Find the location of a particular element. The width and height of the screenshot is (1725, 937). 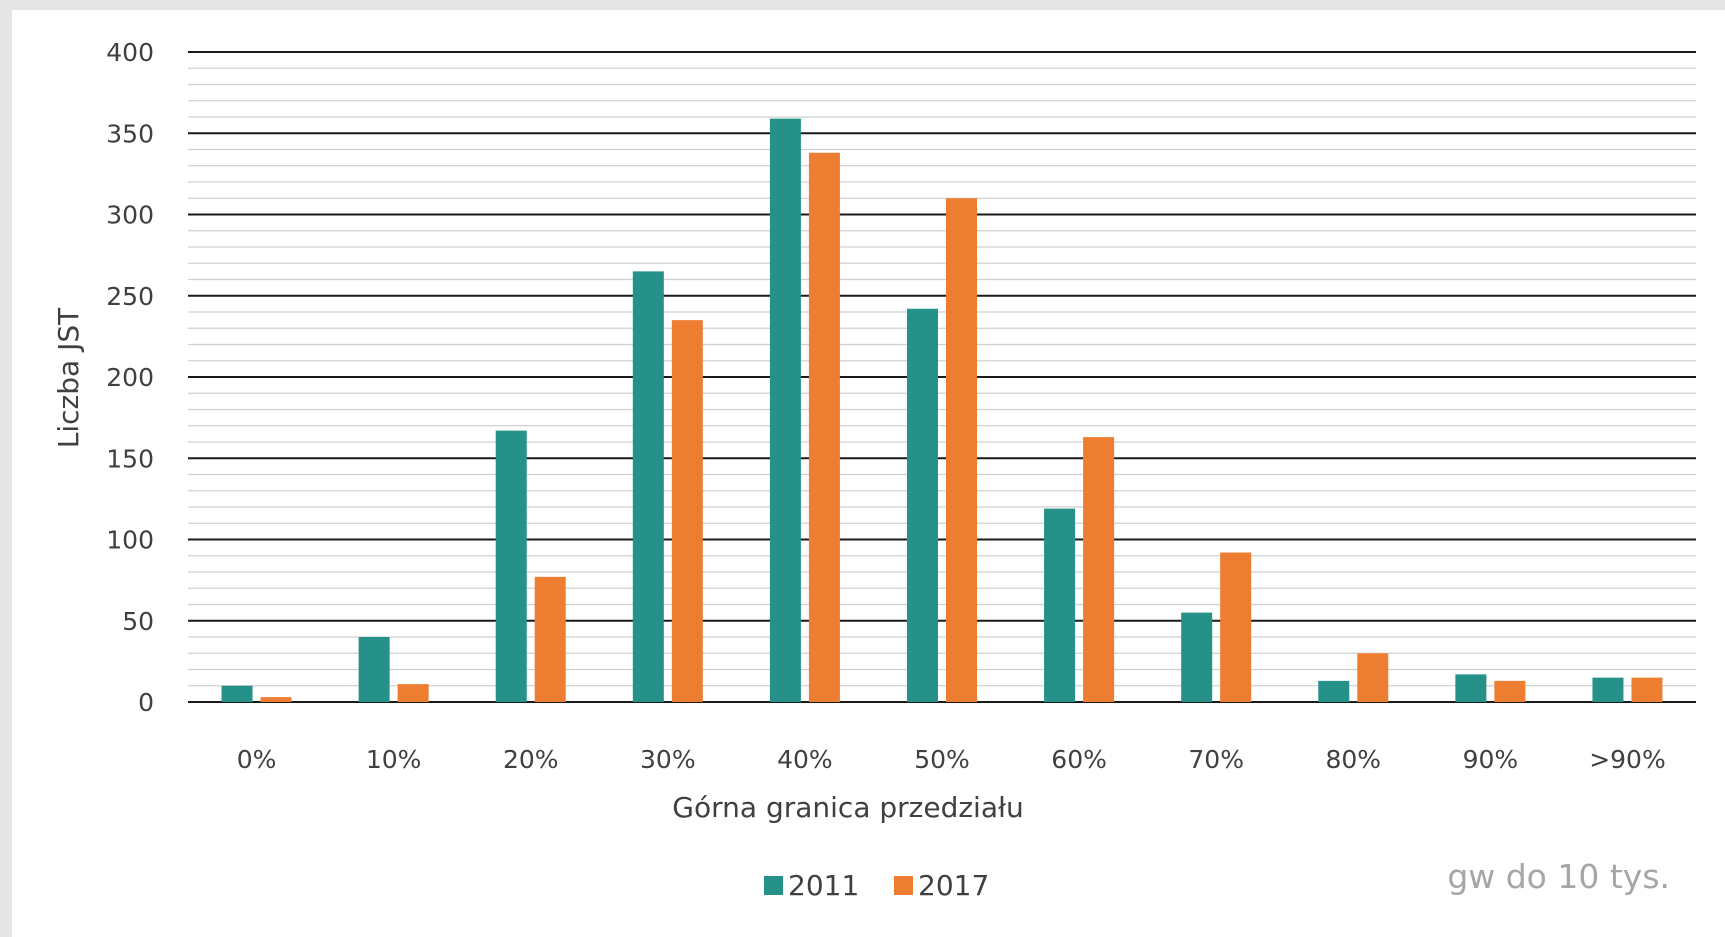

x-tick-label: 90% is located at coordinates (1491, 759).